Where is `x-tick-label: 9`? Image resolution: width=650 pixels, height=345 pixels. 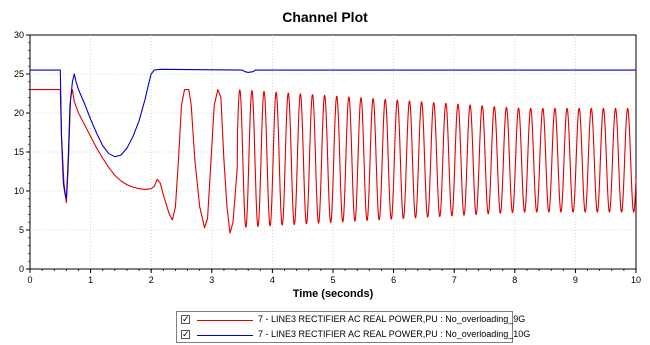
x-tick-label: 9 is located at coordinates (575, 280).